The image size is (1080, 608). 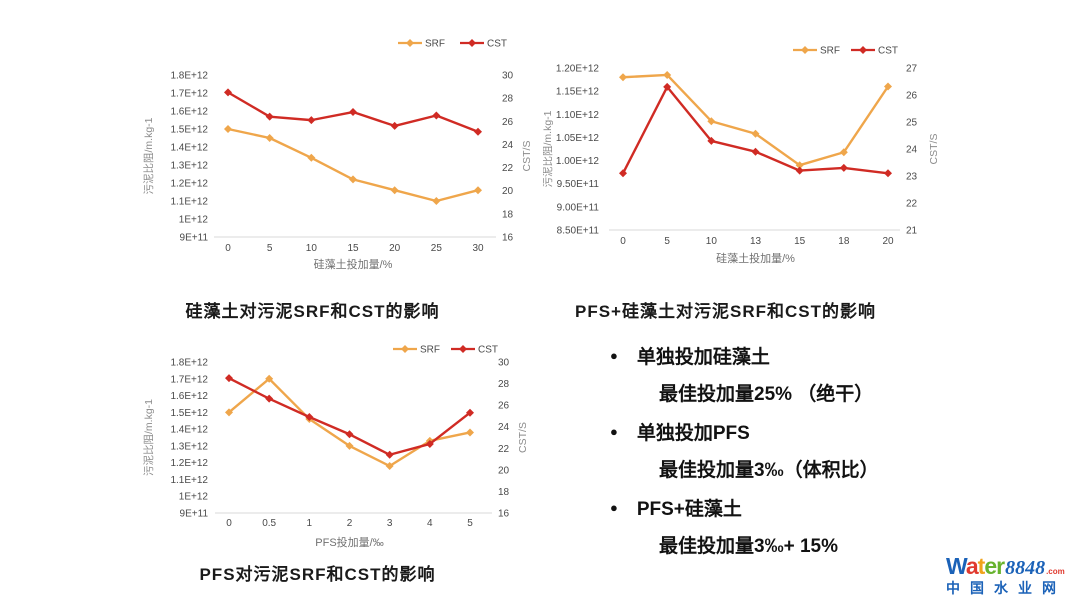 What do you see at coordinates (578, 138) in the screenshot?
I see `svg-text: 1.05E+12` at bounding box center [578, 138].